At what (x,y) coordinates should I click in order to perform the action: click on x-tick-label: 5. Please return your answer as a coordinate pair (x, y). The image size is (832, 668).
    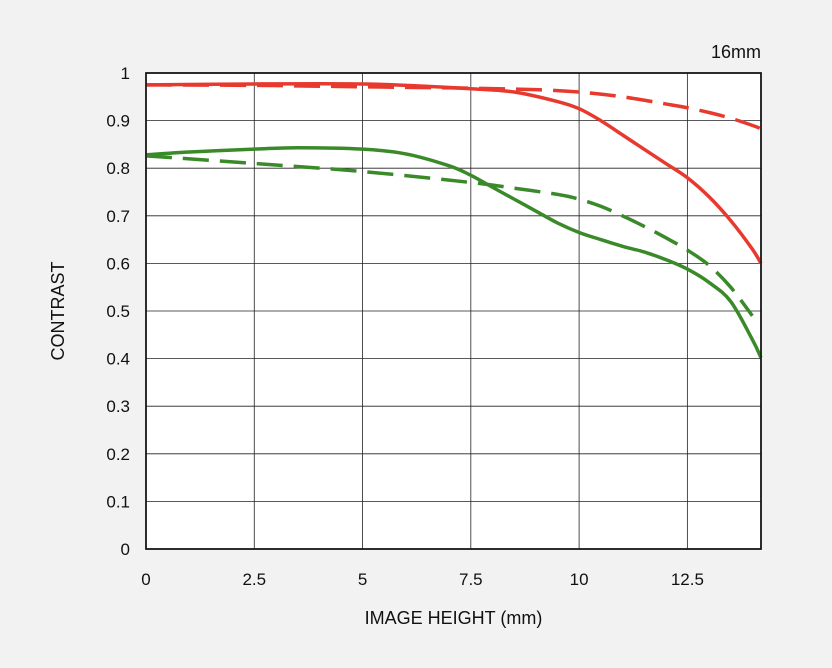
    Looking at the image, I should click on (362, 579).